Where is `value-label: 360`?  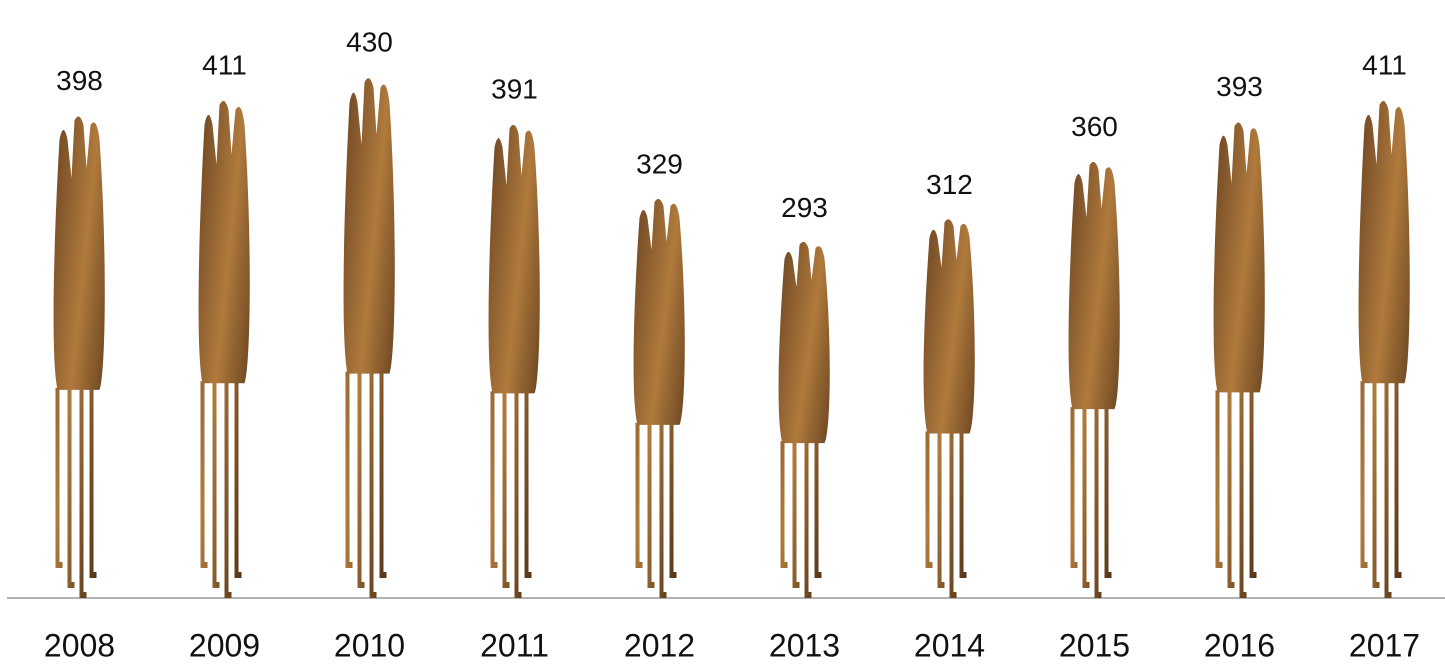
value-label: 360 is located at coordinates (1094, 126).